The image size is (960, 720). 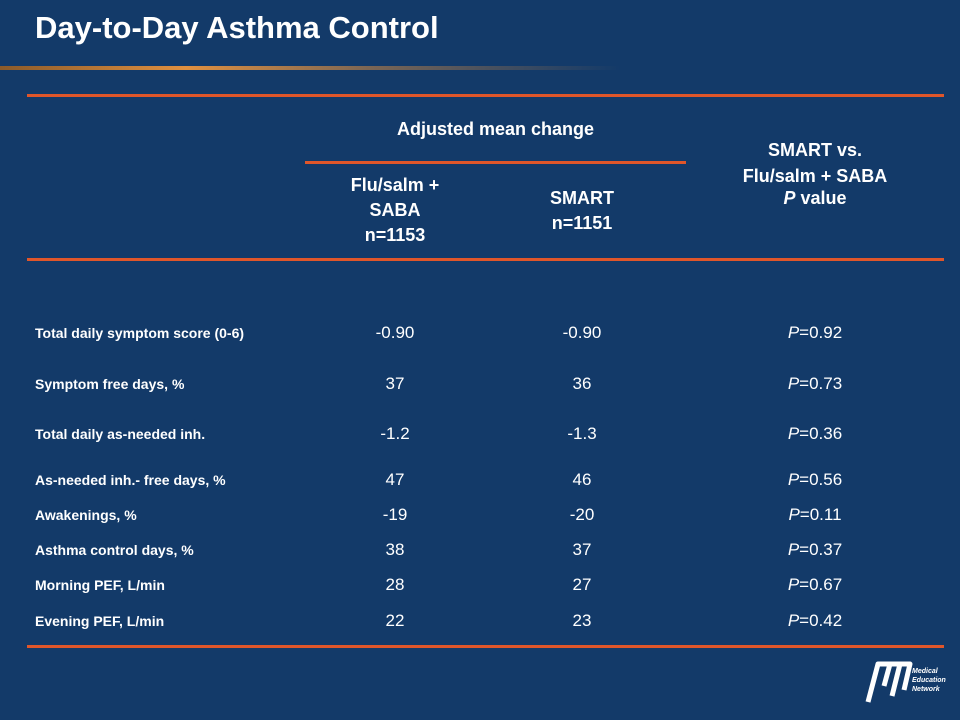 I want to click on p-value-cell: P=0.92, so click(x=815, y=333).